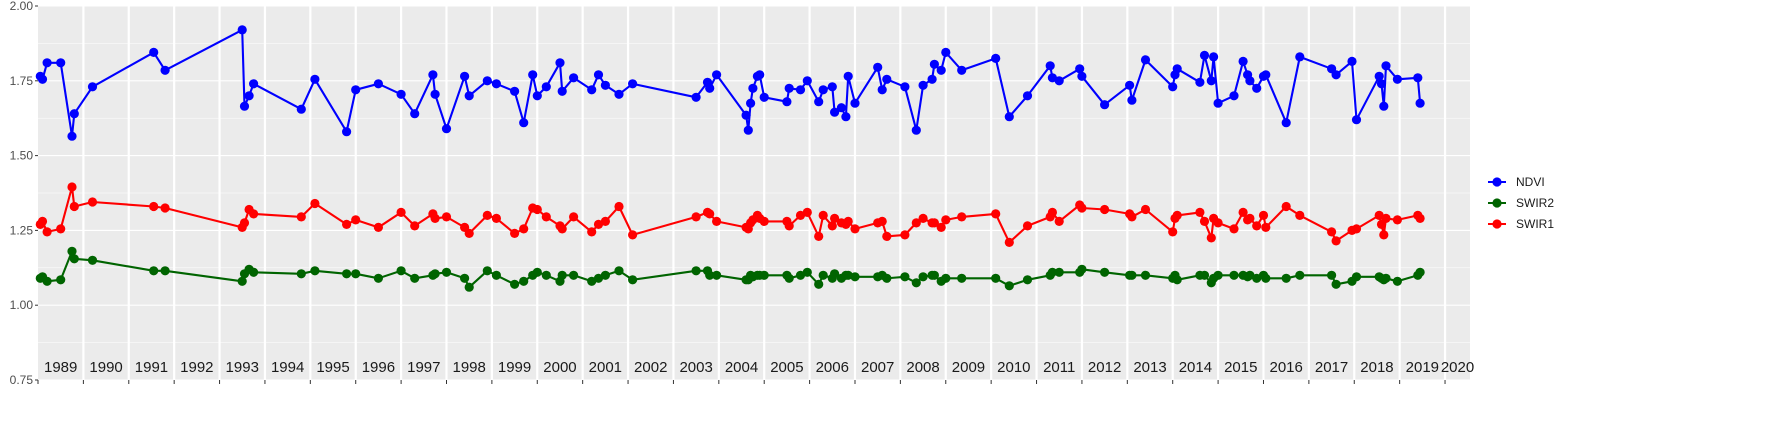  What do you see at coordinates (605, 367) in the screenshot?
I see `year-label: 2001` at bounding box center [605, 367].